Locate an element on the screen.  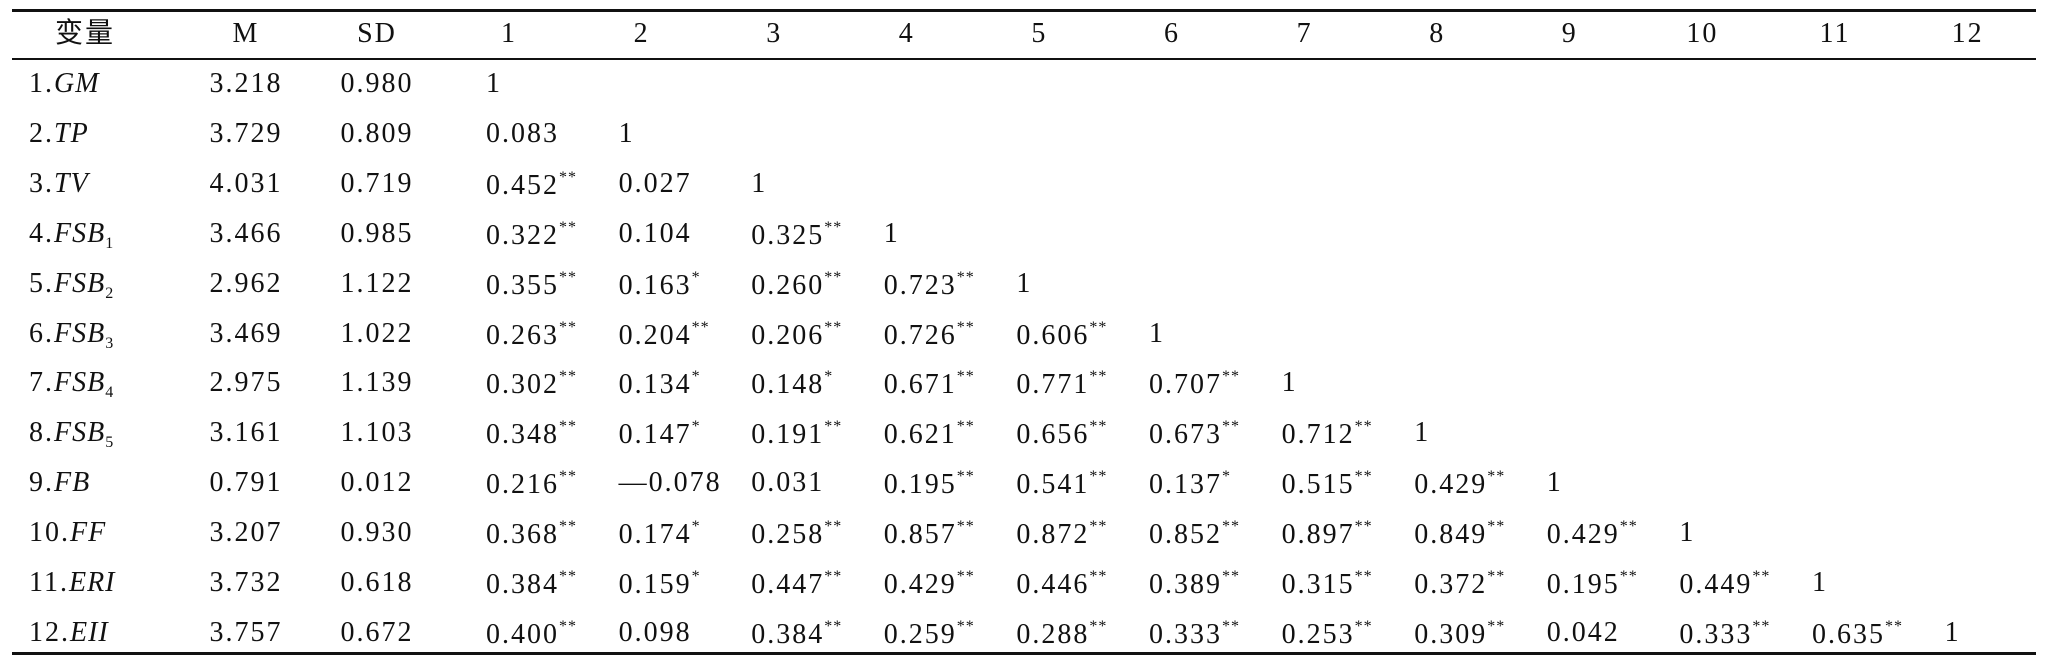
corr-cell: 0.541** is located at coordinates (1061, 484).